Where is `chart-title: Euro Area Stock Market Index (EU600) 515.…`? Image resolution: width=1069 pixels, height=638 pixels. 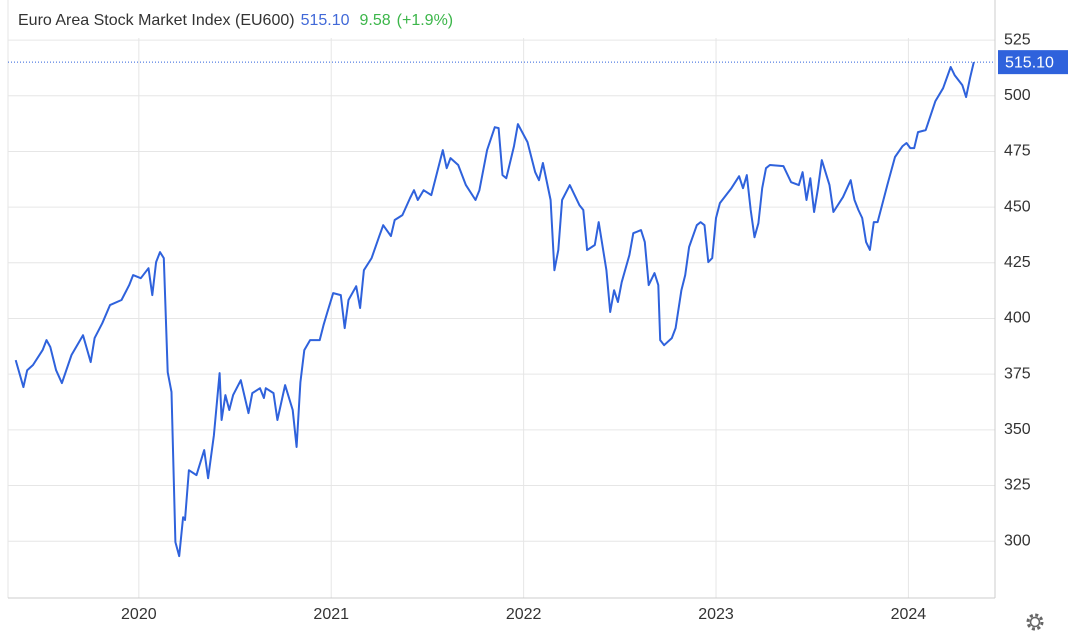
chart-title: Euro Area Stock Market Index (EU600) 515.… is located at coordinates (235, 20).